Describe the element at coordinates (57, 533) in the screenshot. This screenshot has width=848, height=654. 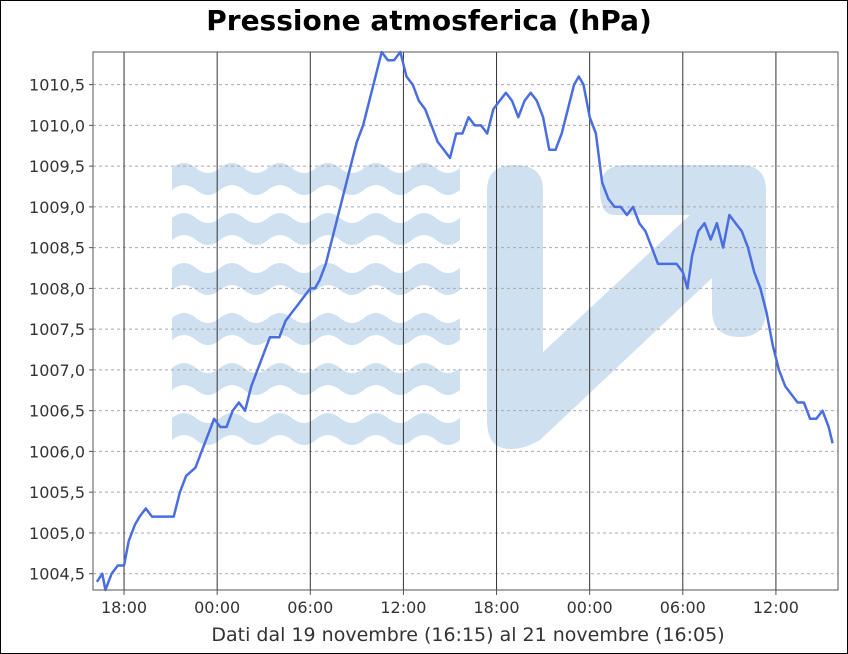
I see `y-tick-label: 1005,0` at that location.